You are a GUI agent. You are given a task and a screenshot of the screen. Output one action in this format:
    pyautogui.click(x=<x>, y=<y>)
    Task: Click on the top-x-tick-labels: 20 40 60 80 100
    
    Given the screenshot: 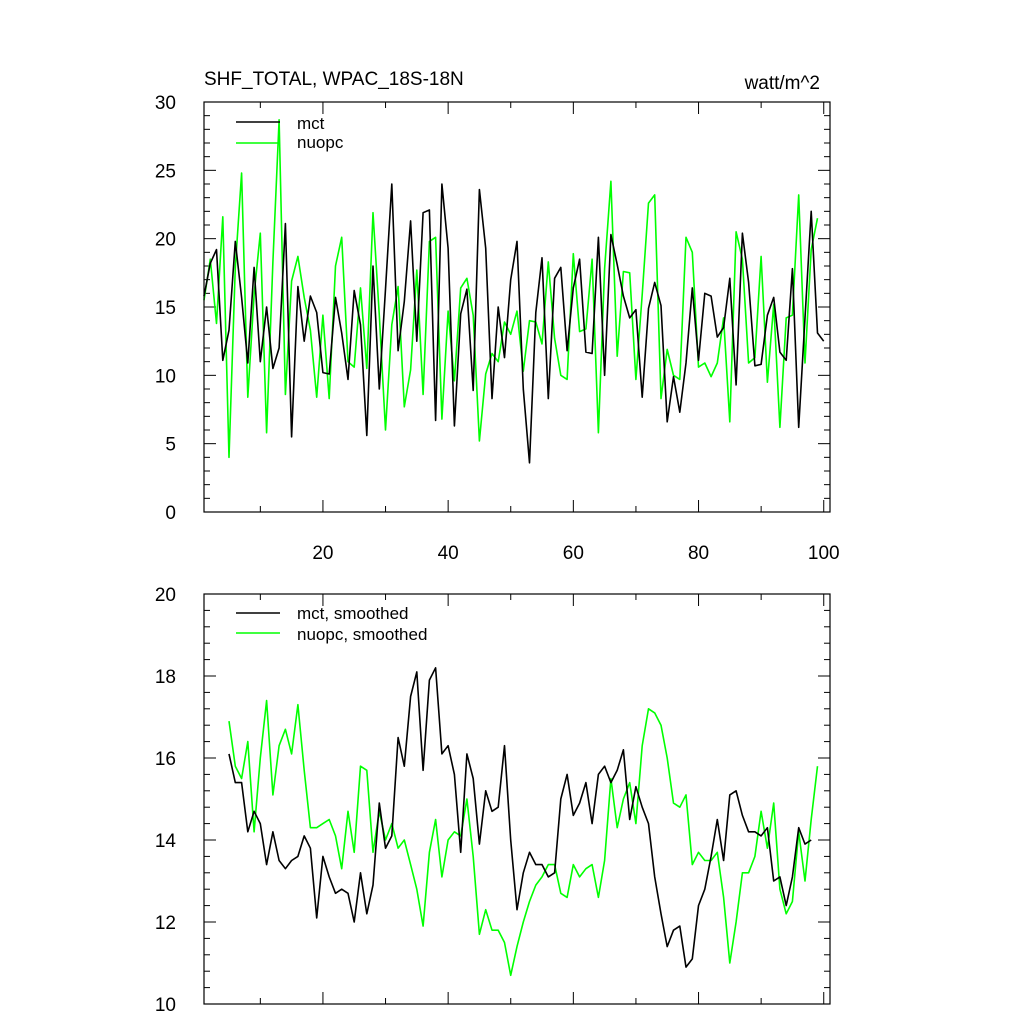 What is the action you would take?
    pyautogui.click(x=575, y=553)
    